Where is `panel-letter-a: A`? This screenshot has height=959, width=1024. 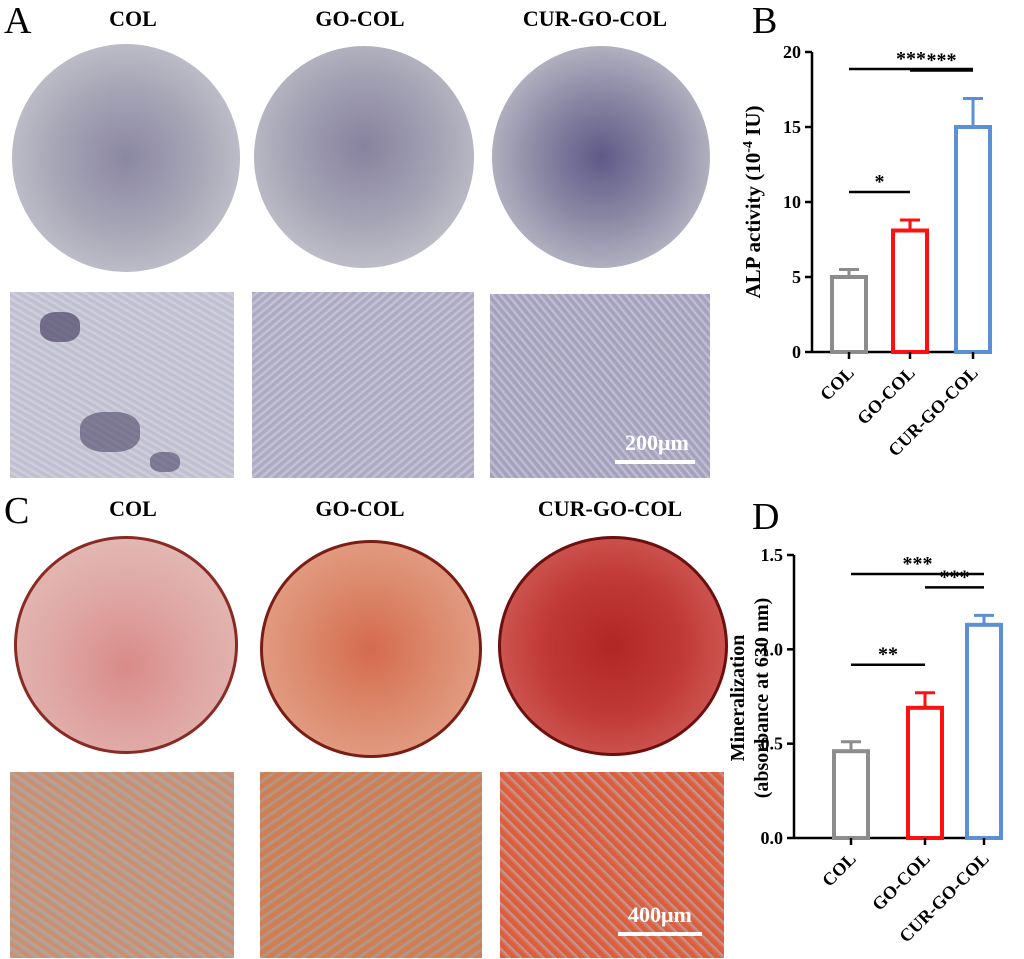 panel-letter-a: A is located at coordinates (18, 21).